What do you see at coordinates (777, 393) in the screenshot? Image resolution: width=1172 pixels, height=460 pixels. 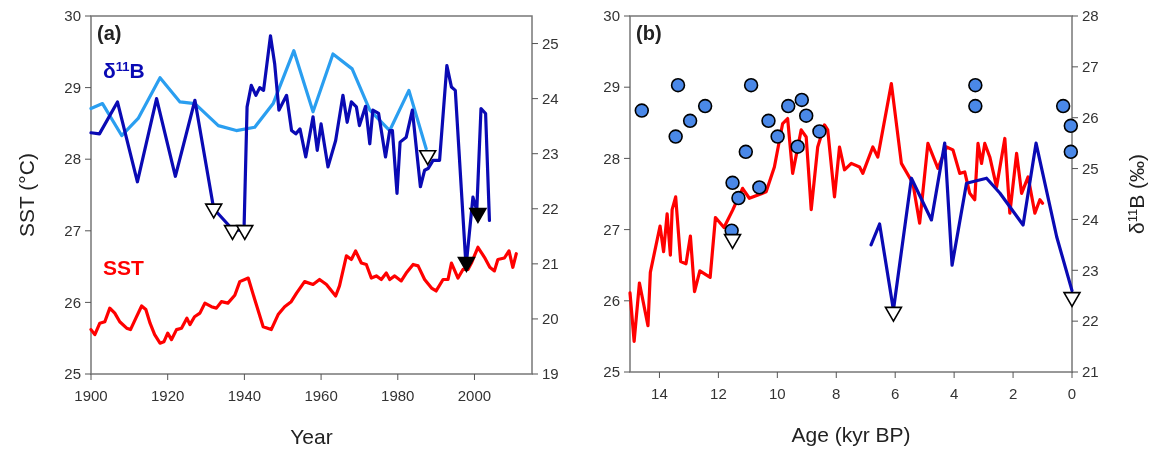 I see `x-tick-label: 10` at bounding box center [777, 393].